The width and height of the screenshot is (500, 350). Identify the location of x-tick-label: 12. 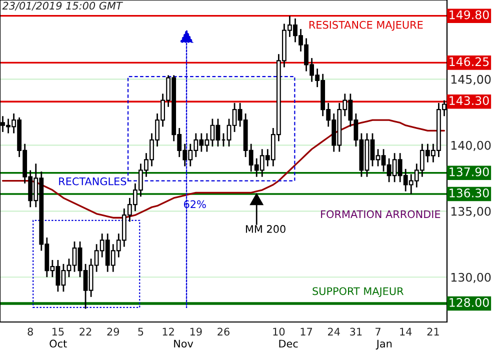
(168, 332).